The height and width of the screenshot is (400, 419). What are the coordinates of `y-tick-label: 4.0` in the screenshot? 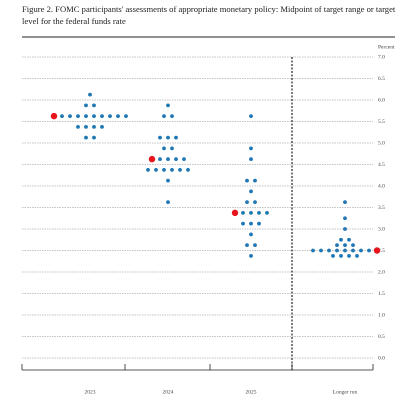 It's located at (381, 186).